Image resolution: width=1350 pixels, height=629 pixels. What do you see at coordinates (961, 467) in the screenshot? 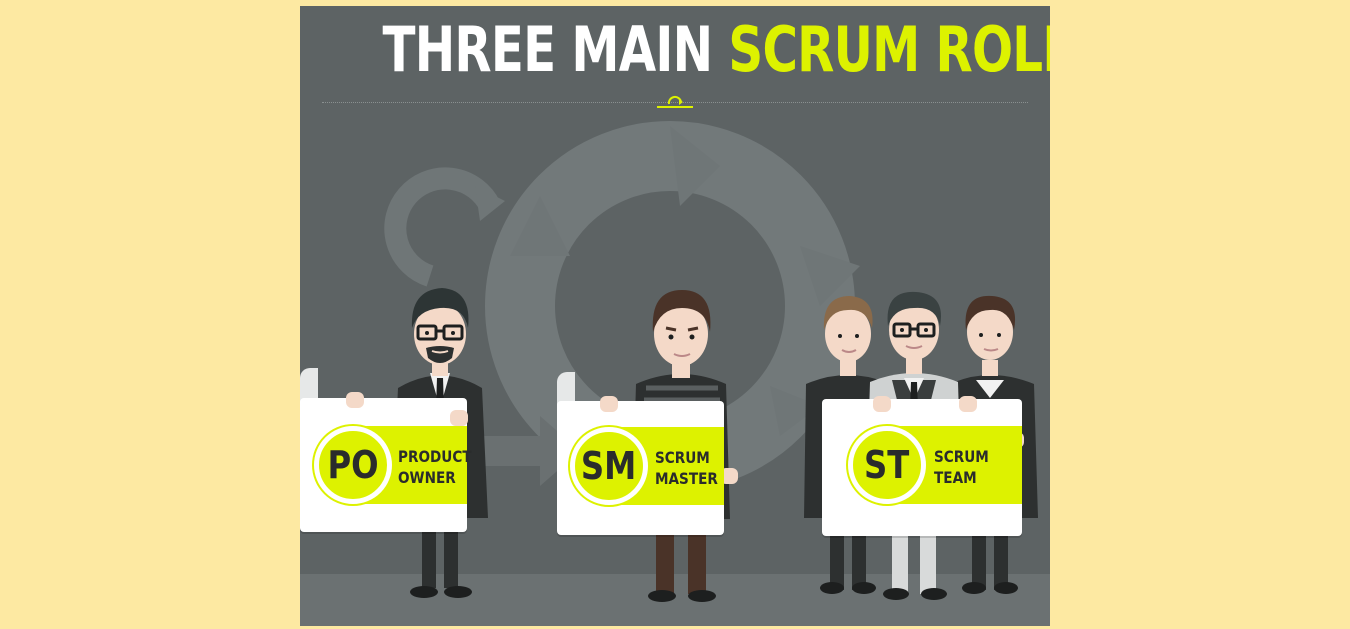
I see `scrum-team-label: SCRUM TEAM` at bounding box center [961, 467].